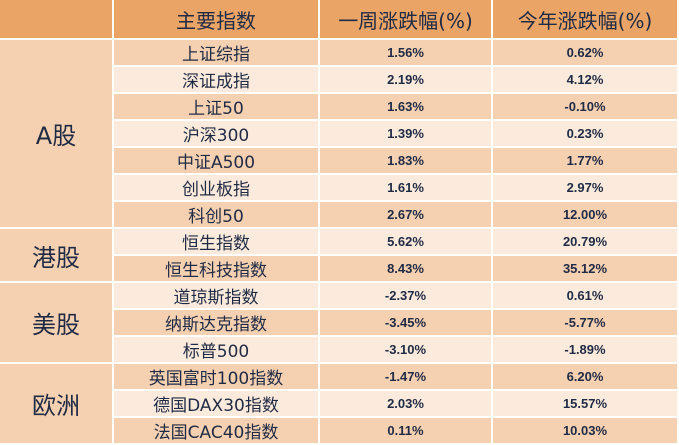  I want to click on row-7-week: 5.62%, so click(406, 242).